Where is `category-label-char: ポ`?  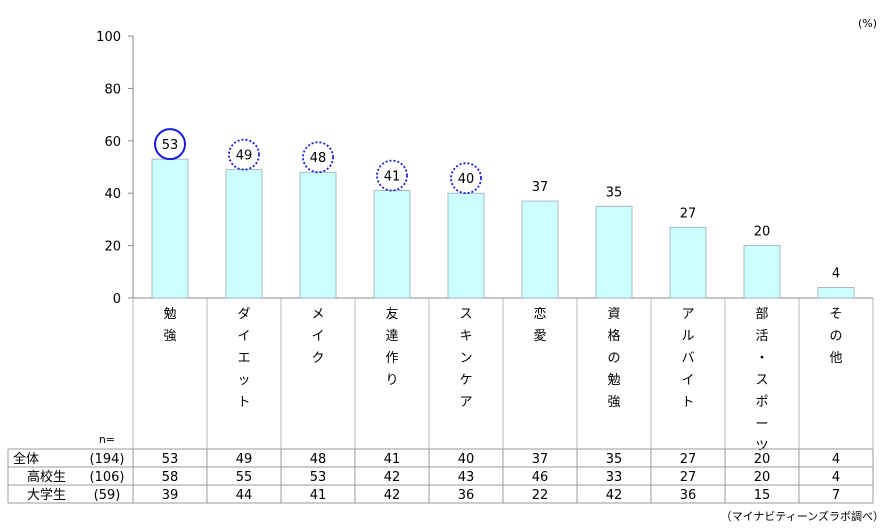
category-label-char: ポ is located at coordinates (761, 402).